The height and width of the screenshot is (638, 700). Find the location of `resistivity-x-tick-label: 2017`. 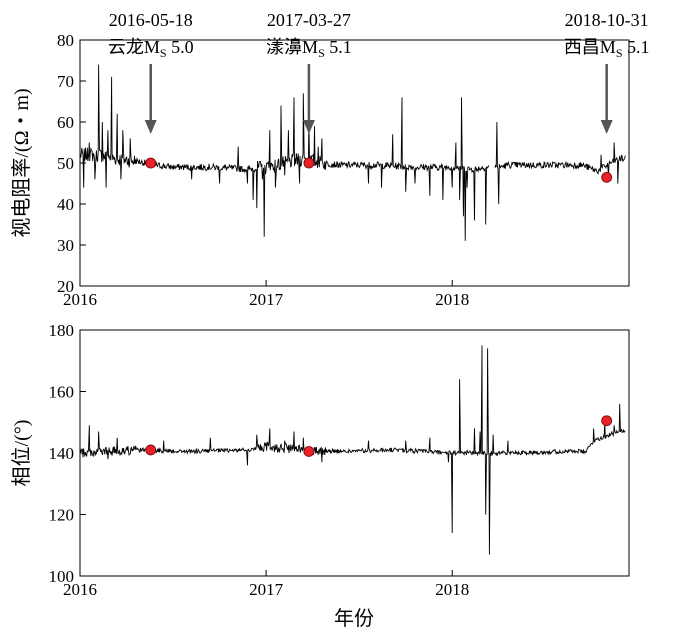

resistivity-x-tick-label: 2017 is located at coordinates (266, 299).